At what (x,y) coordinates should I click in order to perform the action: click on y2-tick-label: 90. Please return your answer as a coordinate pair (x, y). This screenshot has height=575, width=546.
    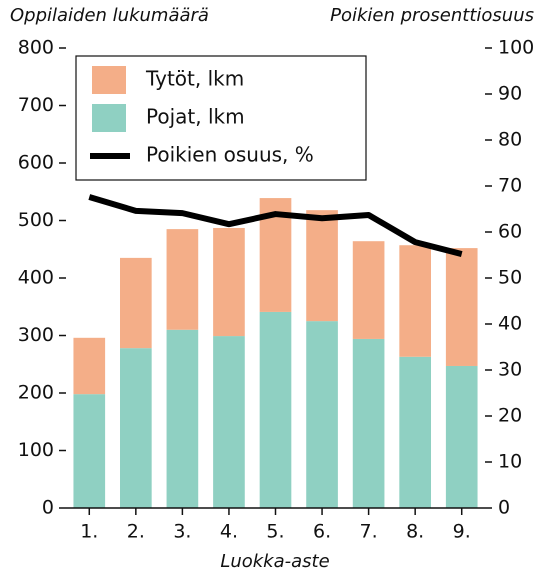
    Looking at the image, I should click on (510, 94).